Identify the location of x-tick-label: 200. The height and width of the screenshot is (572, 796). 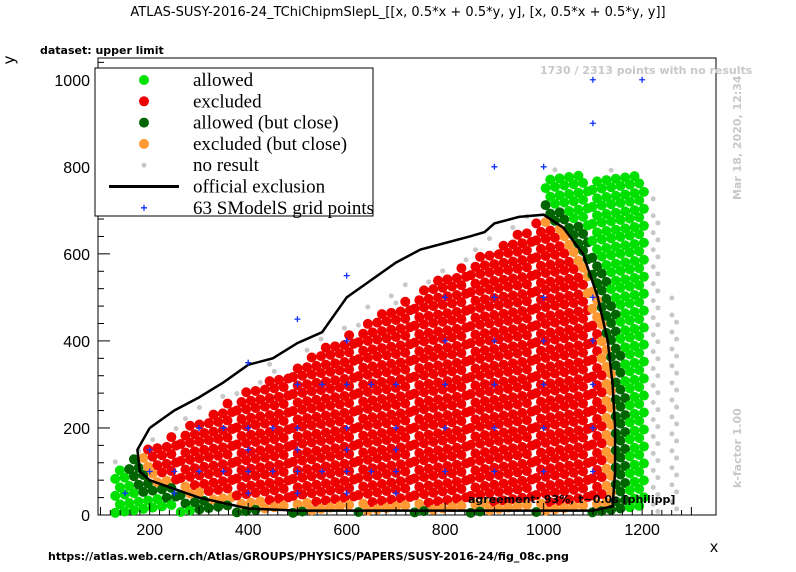
(149, 530).